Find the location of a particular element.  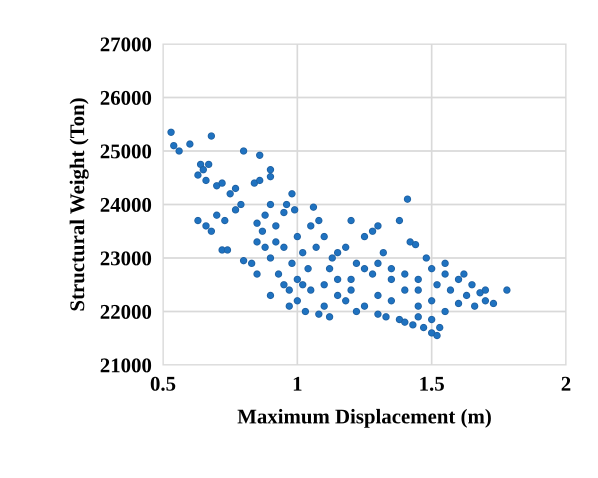

y-axis-title: Structural Weight (Ton) is located at coordinates (79, 204).